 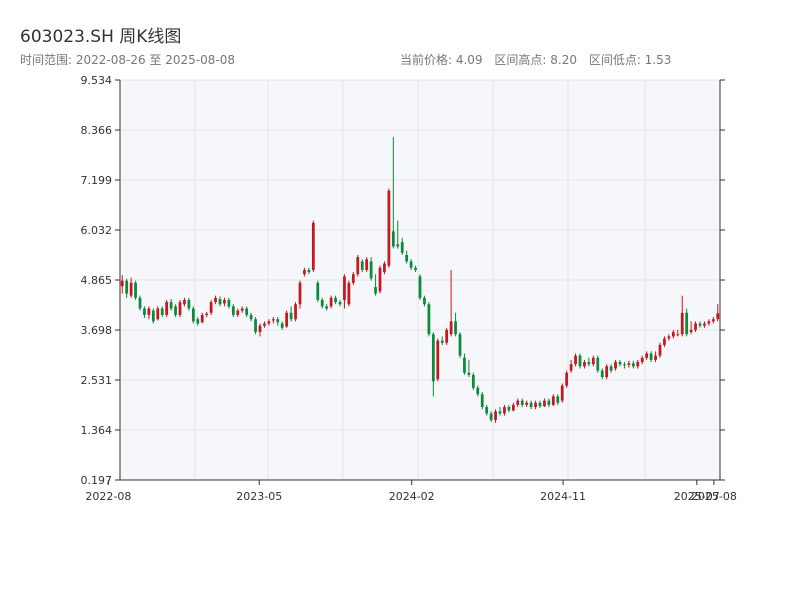 I want to click on date-range-label: 时间范围: 2022-08-26 至 2025-08-08, so click(x=127, y=60).